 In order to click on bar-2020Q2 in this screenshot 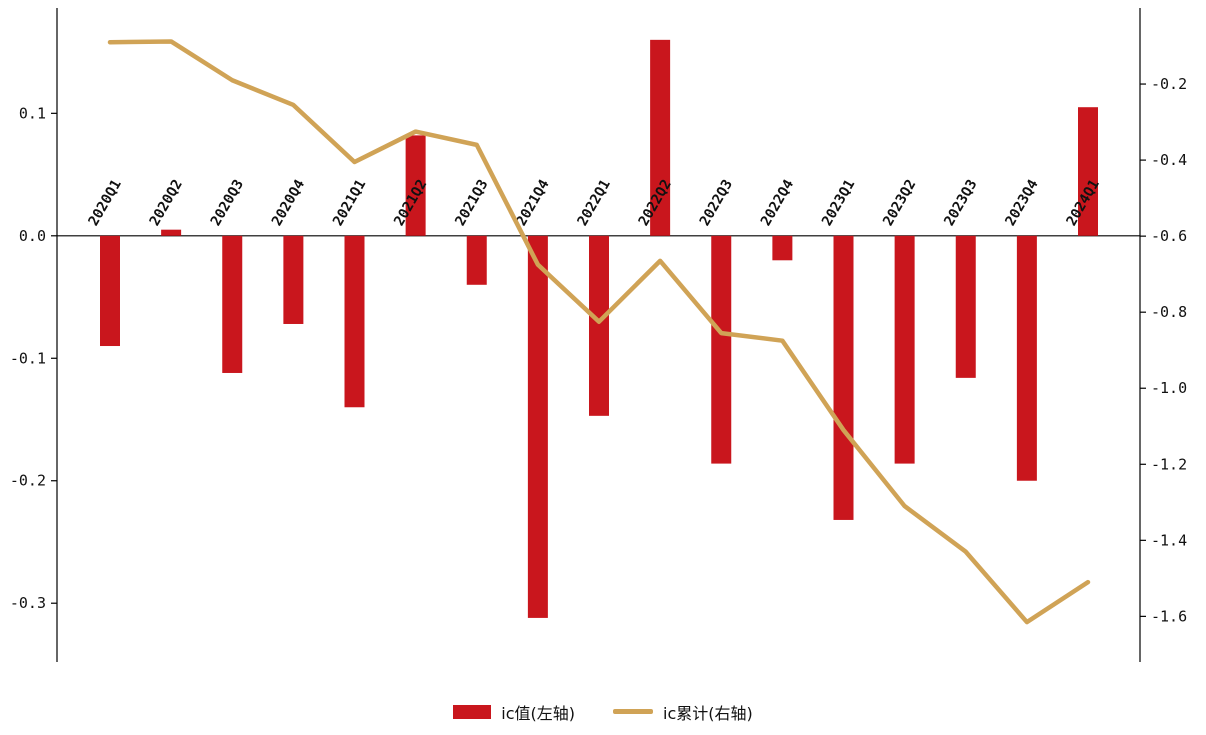, I will do `click(171, 232)`.